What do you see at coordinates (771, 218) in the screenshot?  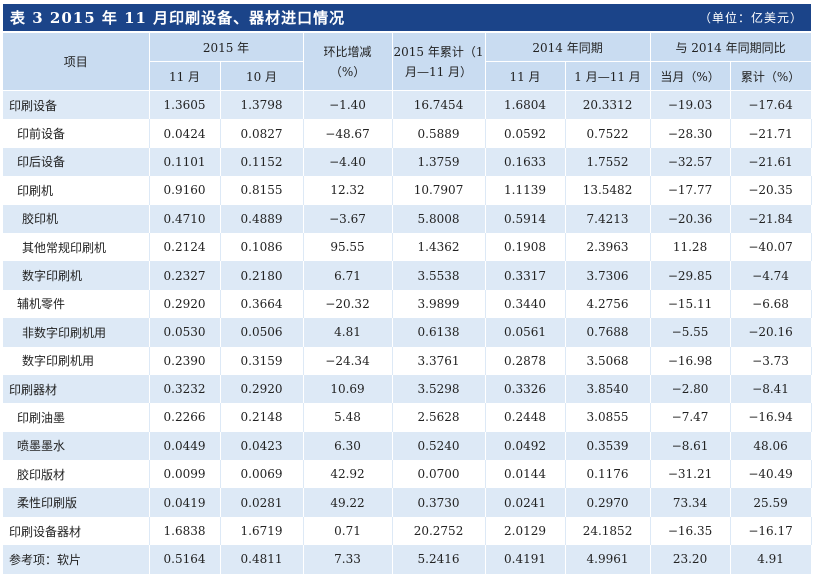 I see `cell-cum-yoy: −21.84` at bounding box center [771, 218].